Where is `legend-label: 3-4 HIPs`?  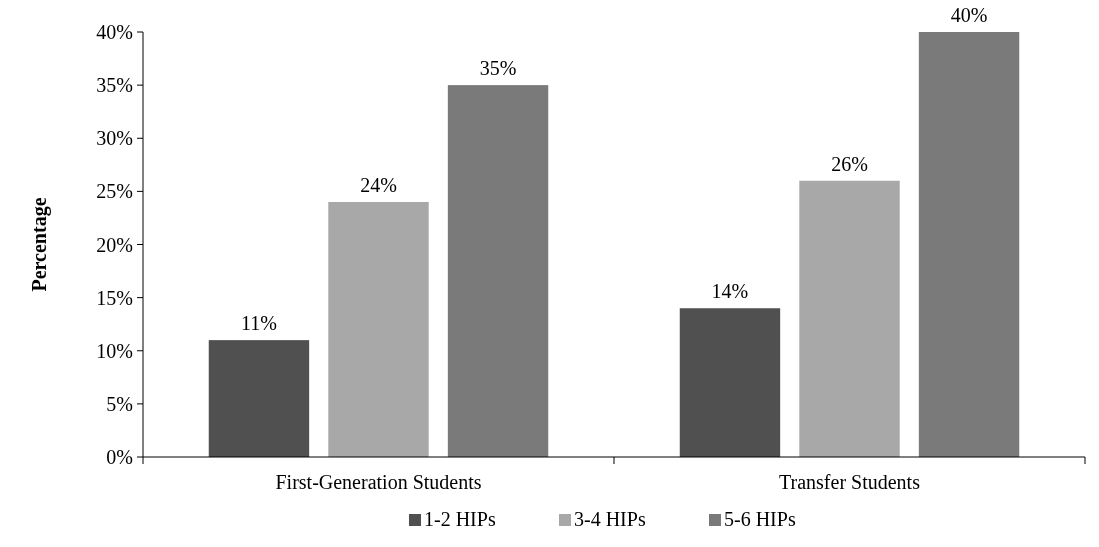
legend-label: 3-4 HIPs is located at coordinates (610, 519).